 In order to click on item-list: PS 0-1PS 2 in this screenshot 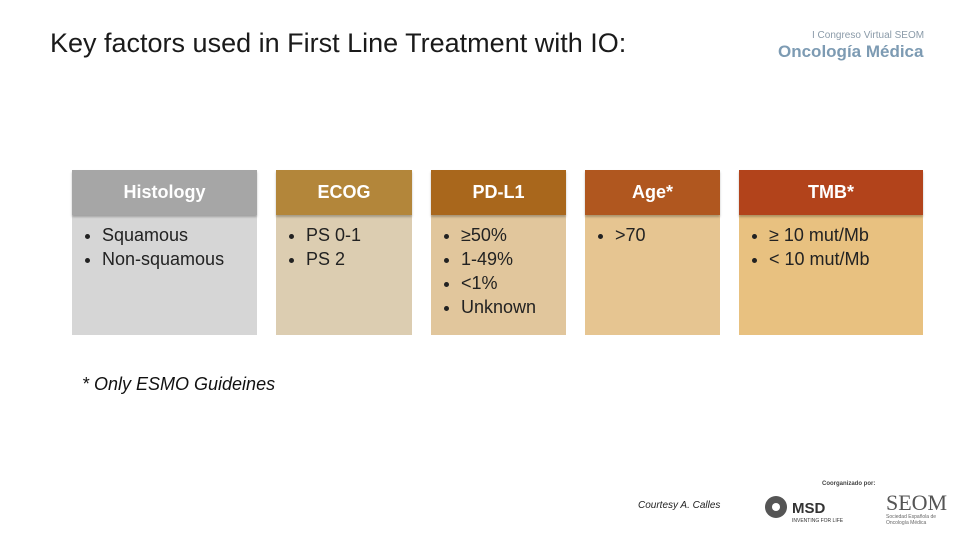, I will do `click(348, 247)`.